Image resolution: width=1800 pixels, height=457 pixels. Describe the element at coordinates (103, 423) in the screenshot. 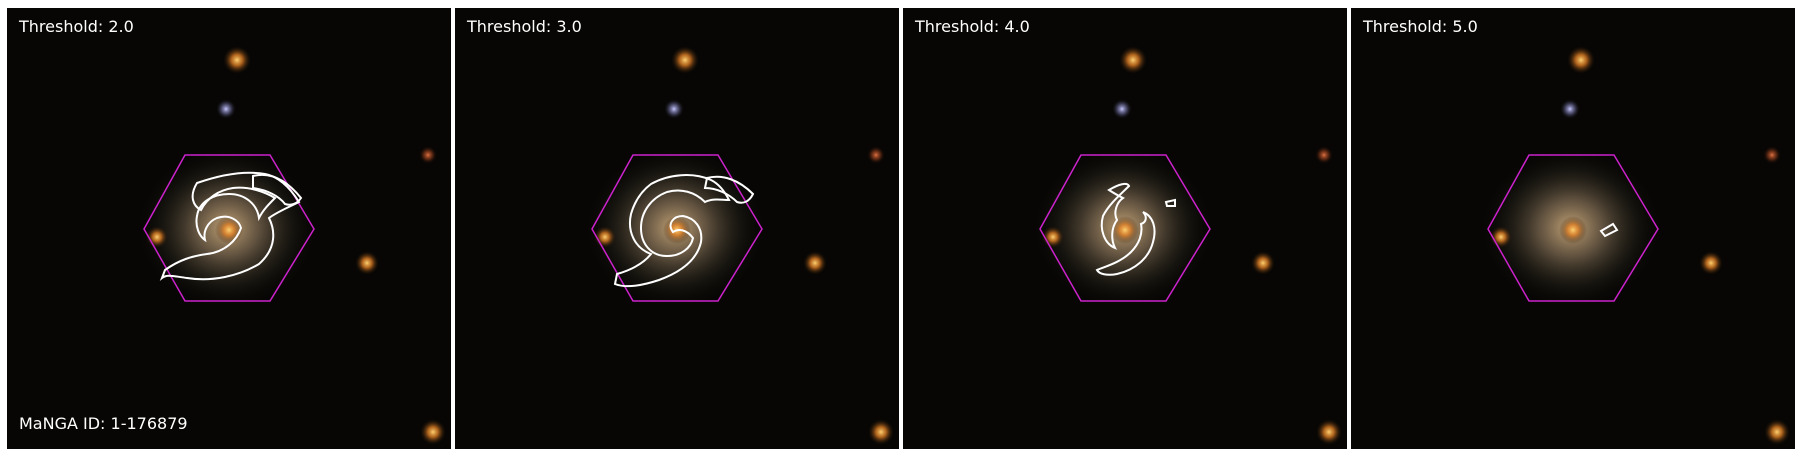

I see `manga-id-label: MaNGA ID: 1-176879` at that location.